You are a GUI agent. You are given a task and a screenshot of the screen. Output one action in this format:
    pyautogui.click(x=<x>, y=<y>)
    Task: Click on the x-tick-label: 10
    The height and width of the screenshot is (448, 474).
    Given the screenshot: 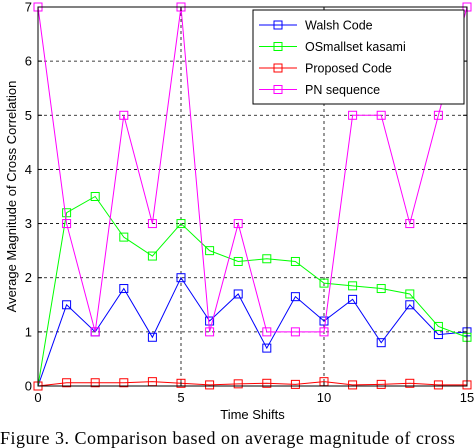 What is the action you would take?
    pyautogui.click(x=324, y=397)
    